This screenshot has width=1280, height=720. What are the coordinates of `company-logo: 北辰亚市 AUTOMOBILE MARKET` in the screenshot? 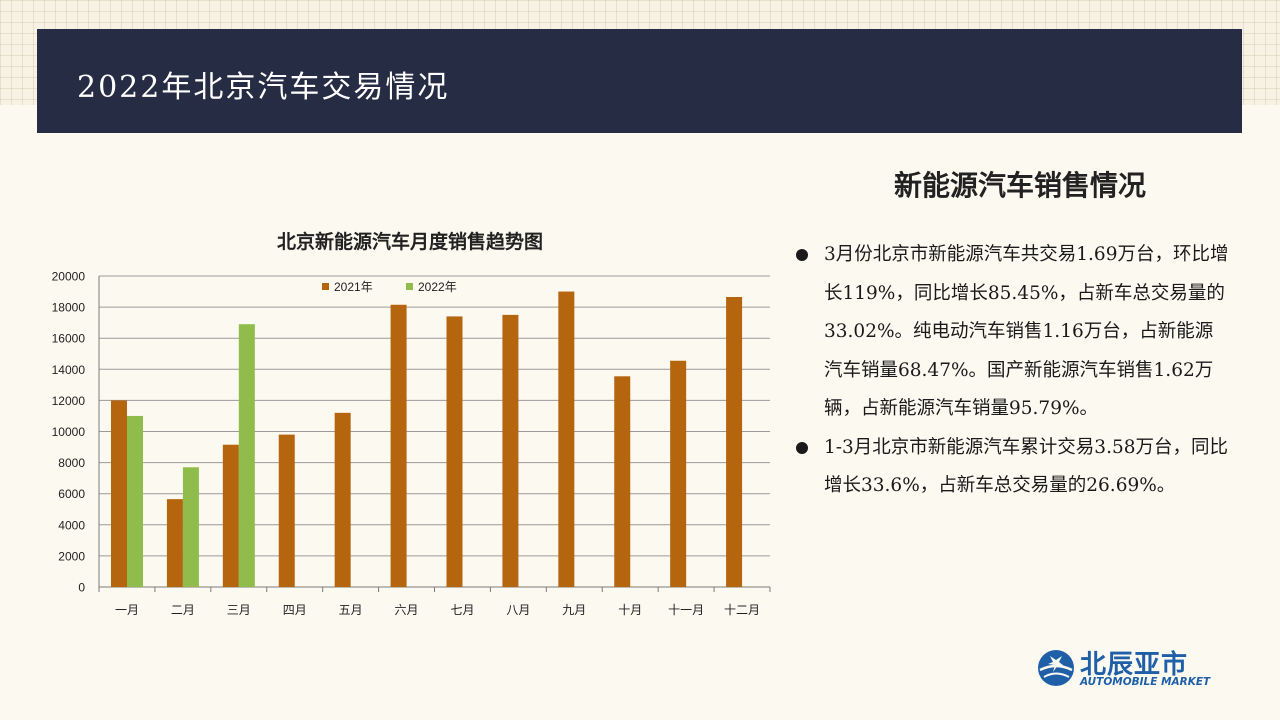 It's located at (1126, 670).